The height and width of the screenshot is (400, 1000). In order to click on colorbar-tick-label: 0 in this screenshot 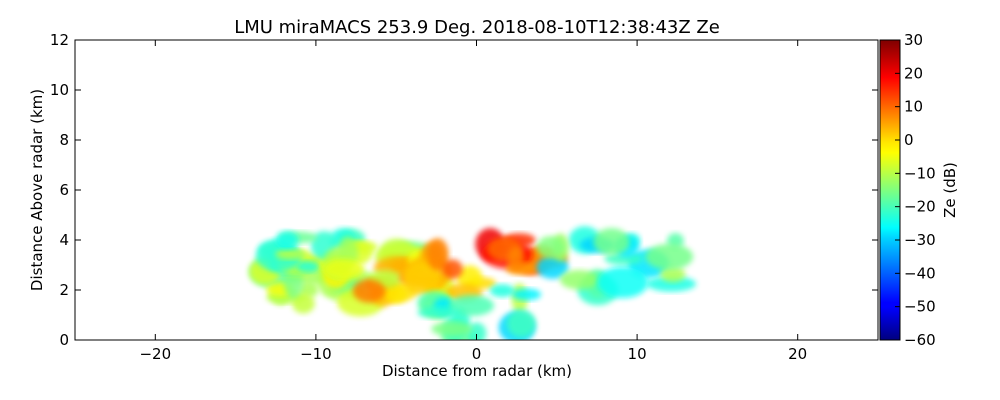, I will do `click(909, 140)`.